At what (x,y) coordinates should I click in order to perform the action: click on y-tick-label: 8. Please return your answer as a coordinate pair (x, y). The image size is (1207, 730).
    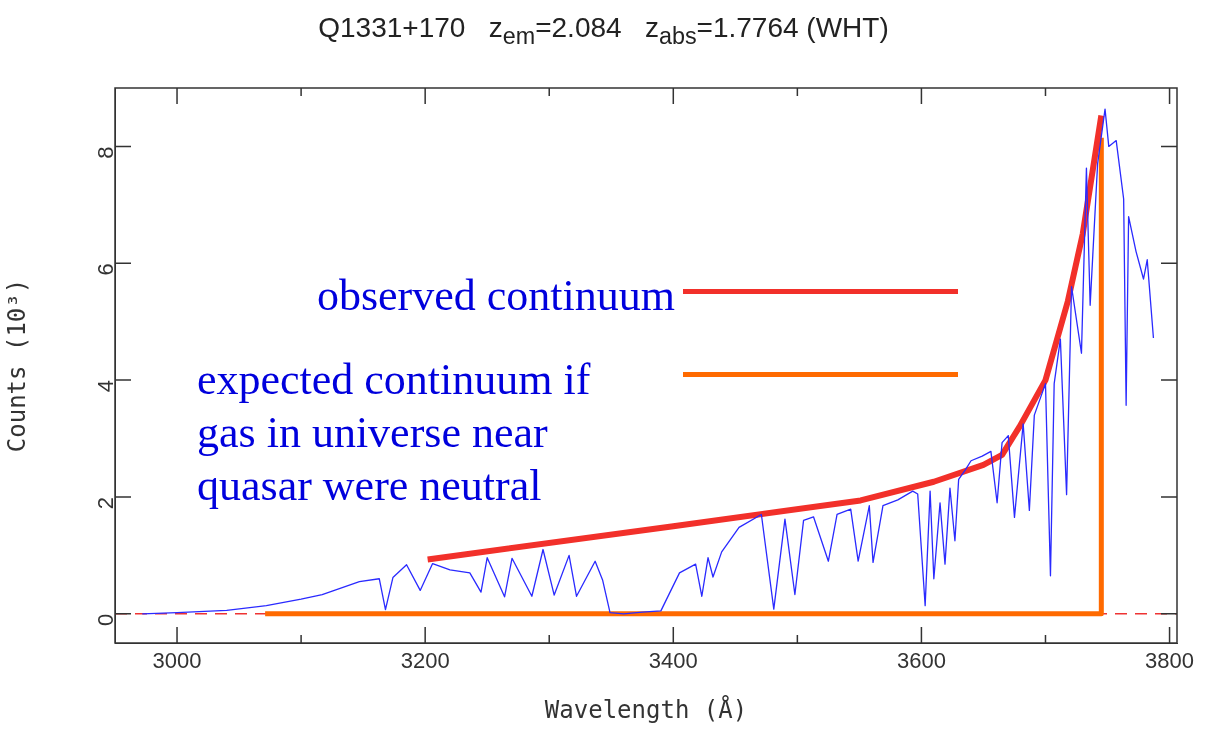
    Looking at the image, I should click on (106, 152).